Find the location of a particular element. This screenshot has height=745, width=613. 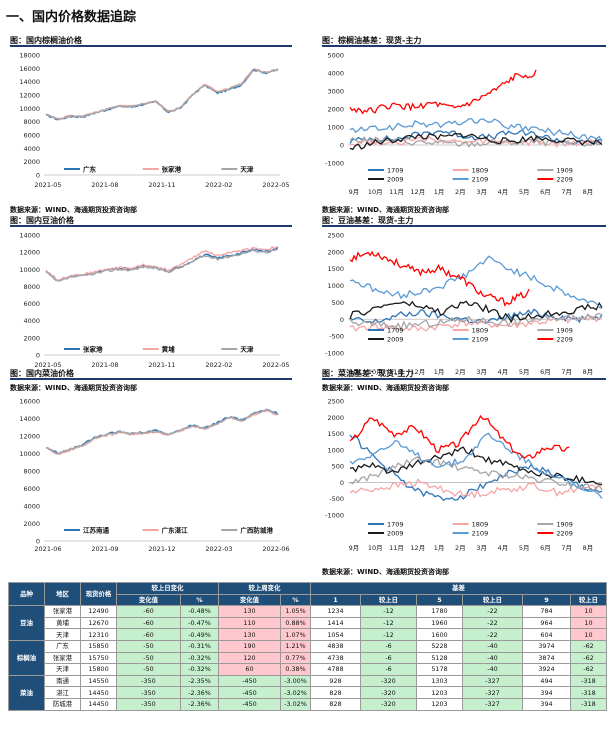

table-cell: -3.02% is located at coordinates (295, 704).